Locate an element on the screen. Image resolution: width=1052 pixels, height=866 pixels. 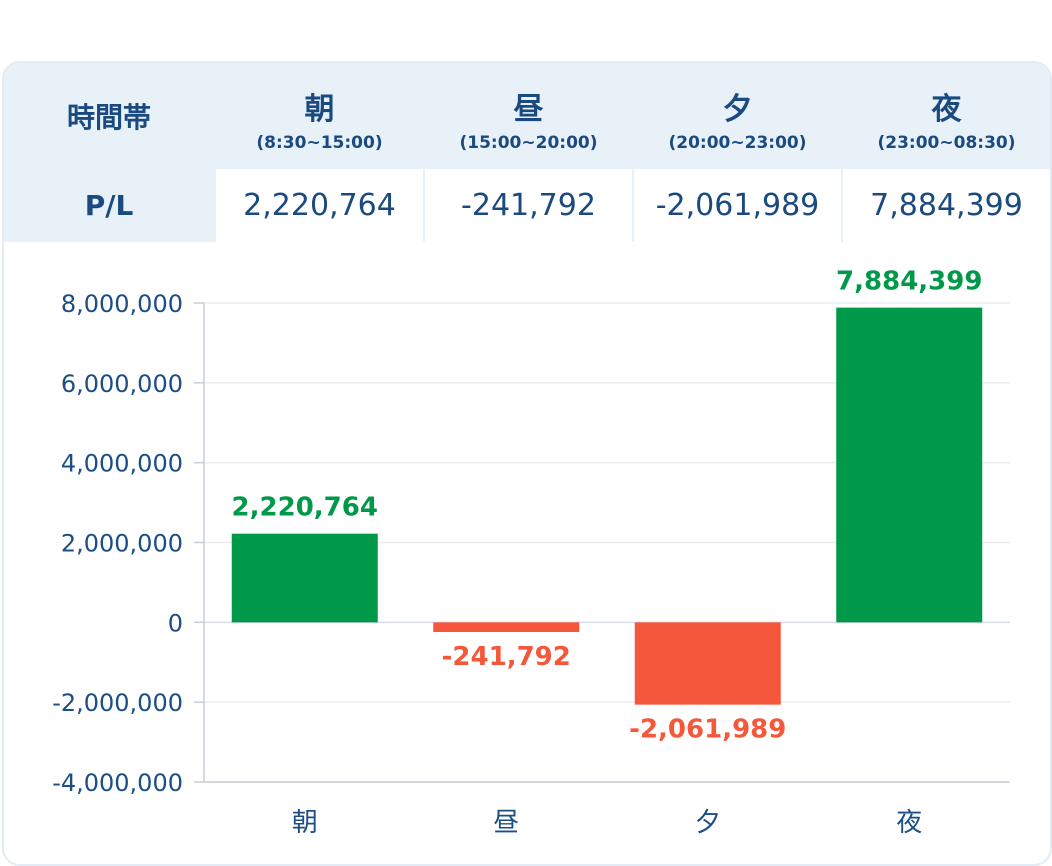
y-tick-label: -4,000,000 is located at coordinates (117, 783).